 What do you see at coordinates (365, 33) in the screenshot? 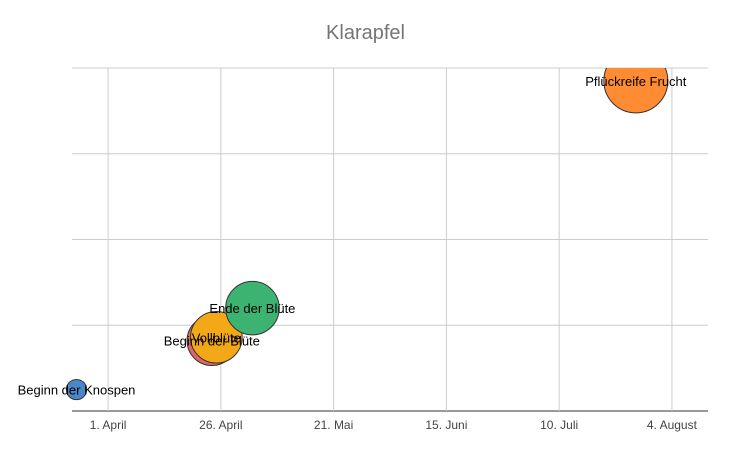
I see `chart-title: Klarapfel` at bounding box center [365, 33].